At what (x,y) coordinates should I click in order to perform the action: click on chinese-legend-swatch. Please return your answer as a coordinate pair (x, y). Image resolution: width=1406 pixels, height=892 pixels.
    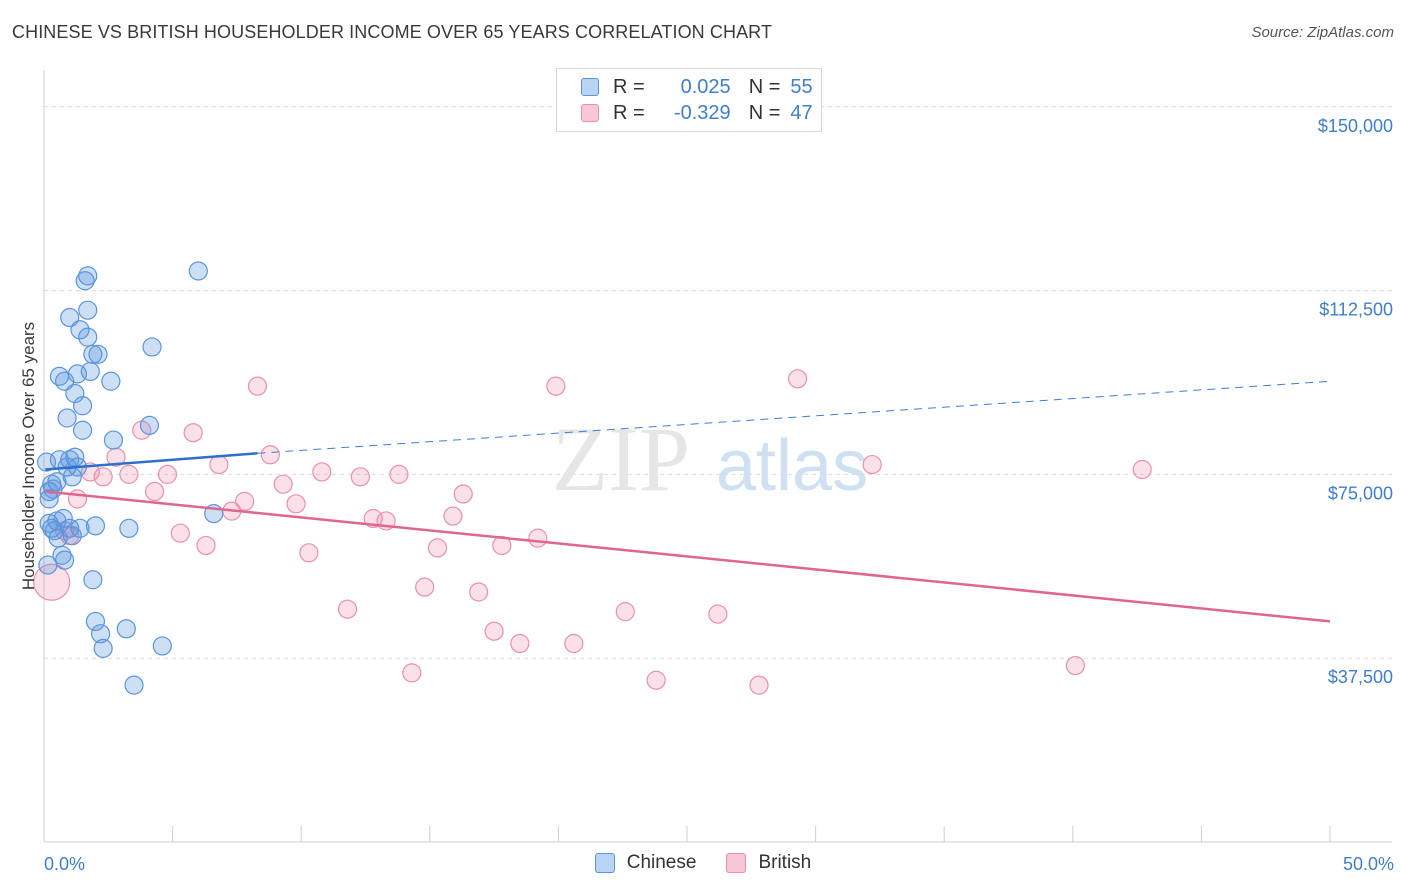
    Looking at the image, I should click on (604, 863).